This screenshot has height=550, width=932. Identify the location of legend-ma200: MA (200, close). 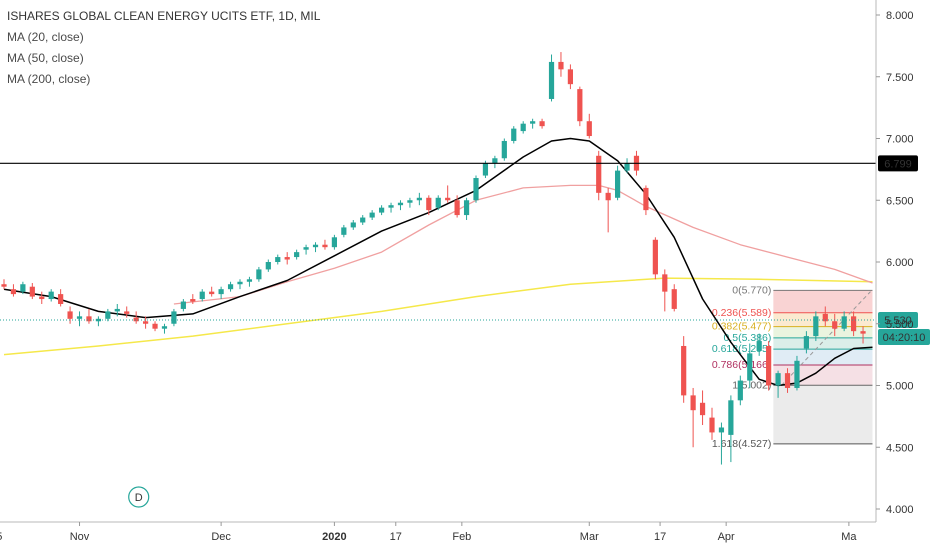
(49, 79).